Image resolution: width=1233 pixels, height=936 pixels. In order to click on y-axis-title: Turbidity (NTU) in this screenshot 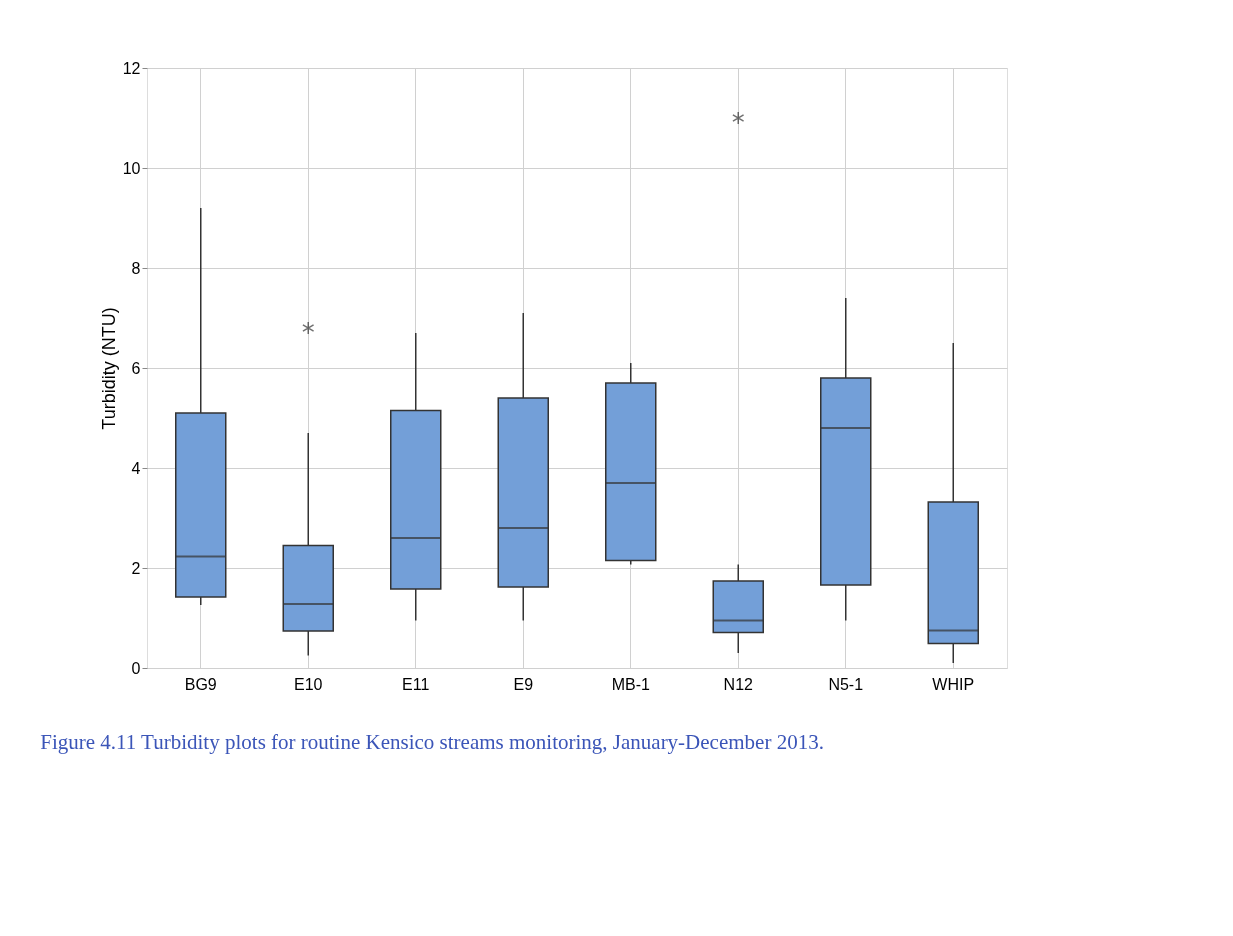, I will do `click(108, 368)`.